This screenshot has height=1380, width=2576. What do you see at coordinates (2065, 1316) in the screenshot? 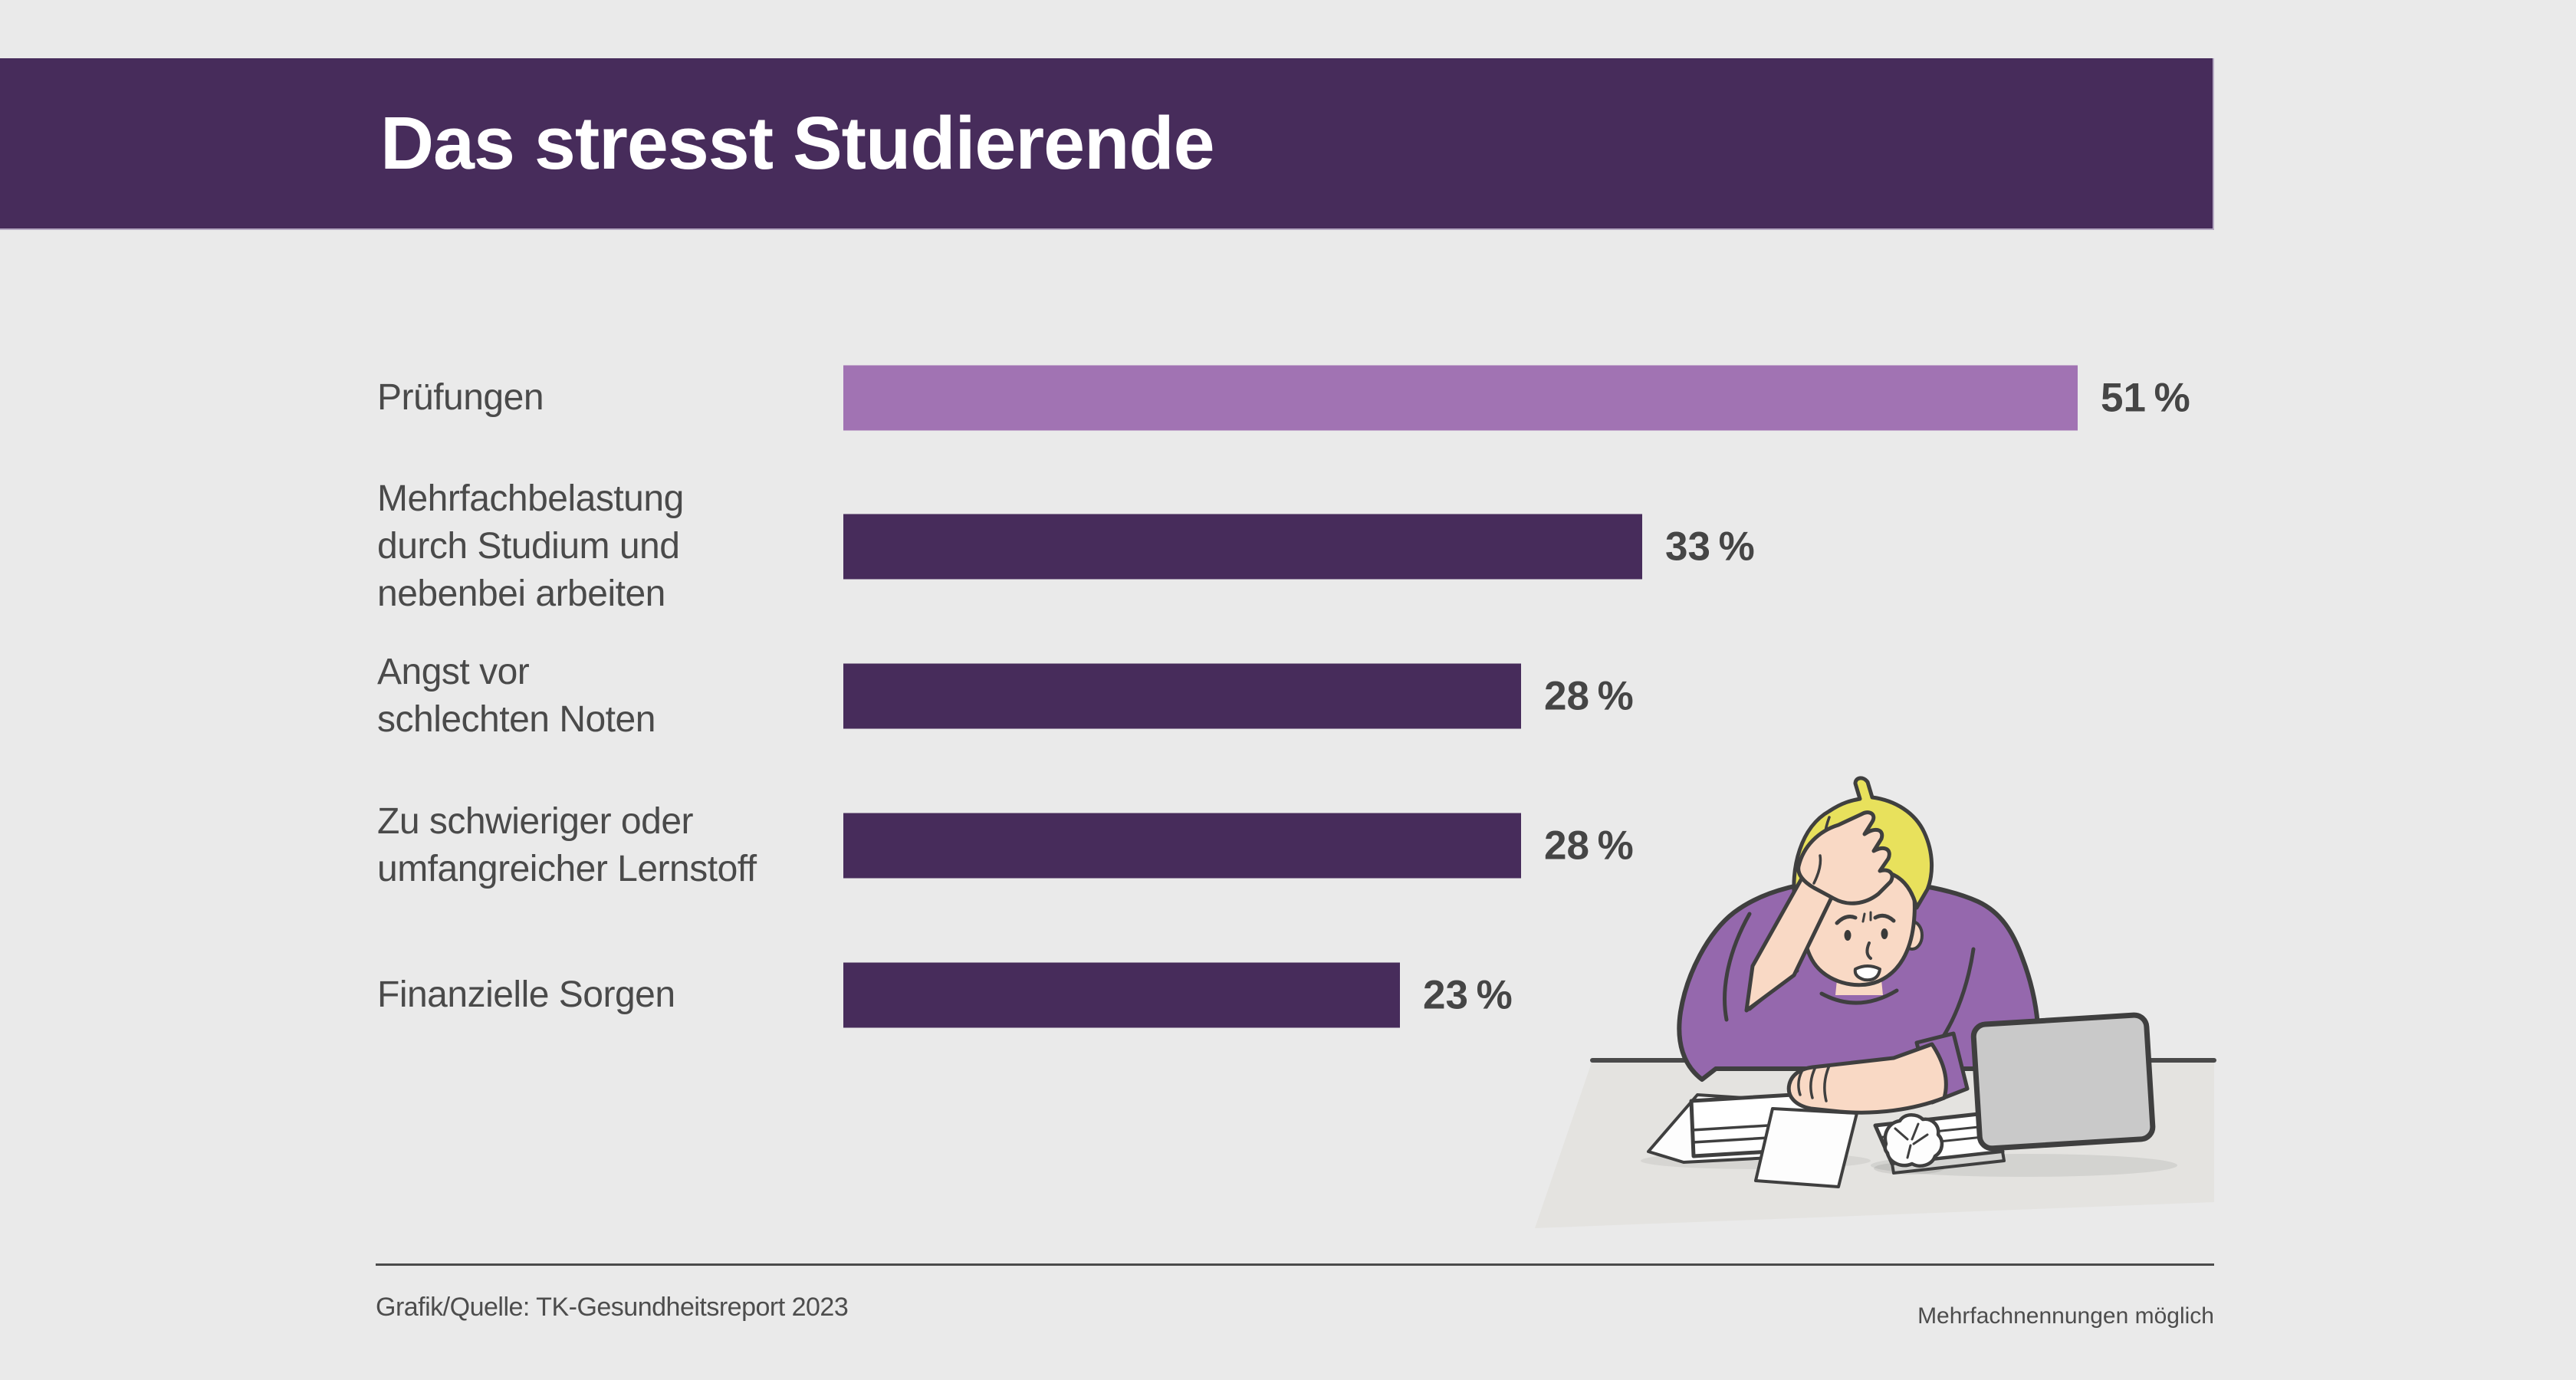
I see `methodology-note: Mehrfachnennungen möglich` at bounding box center [2065, 1316].